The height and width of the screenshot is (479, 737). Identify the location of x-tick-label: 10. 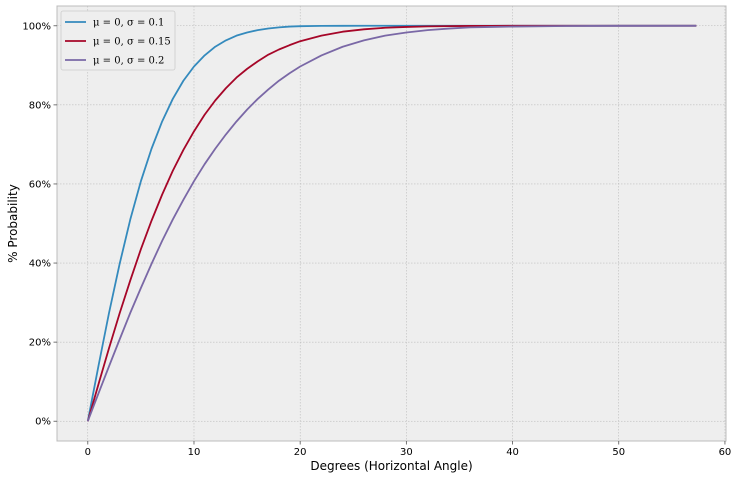
(194, 452).